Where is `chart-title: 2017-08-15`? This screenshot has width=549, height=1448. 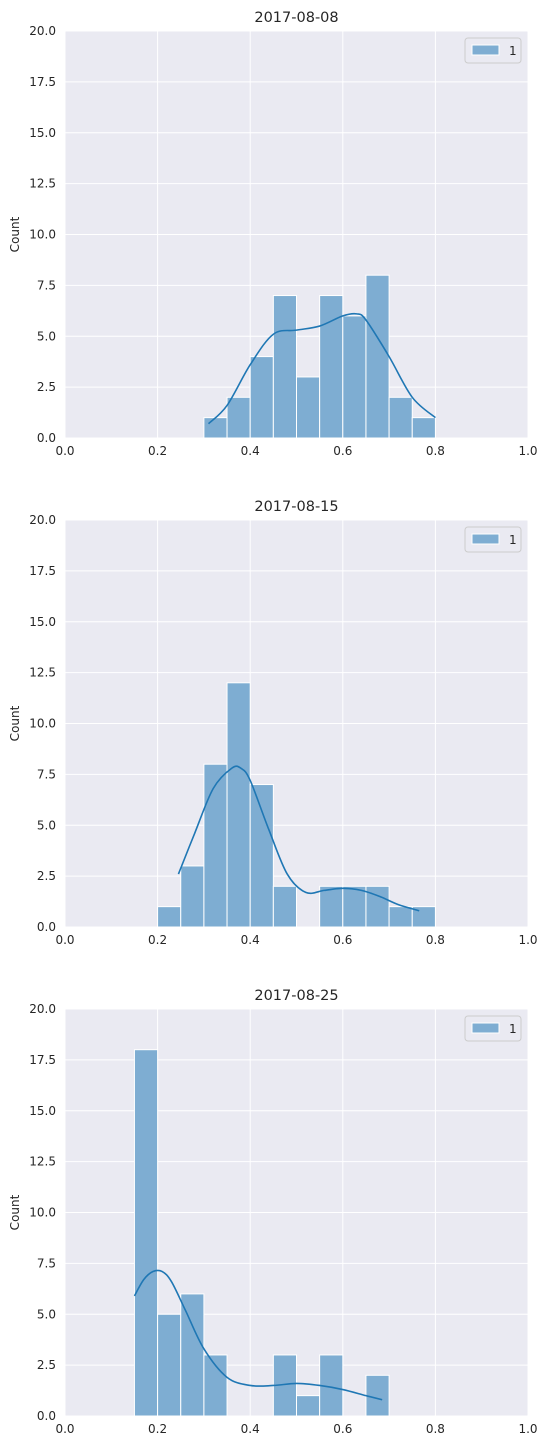 chart-title: 2017-08-15 is located at coordinates (296, 507).